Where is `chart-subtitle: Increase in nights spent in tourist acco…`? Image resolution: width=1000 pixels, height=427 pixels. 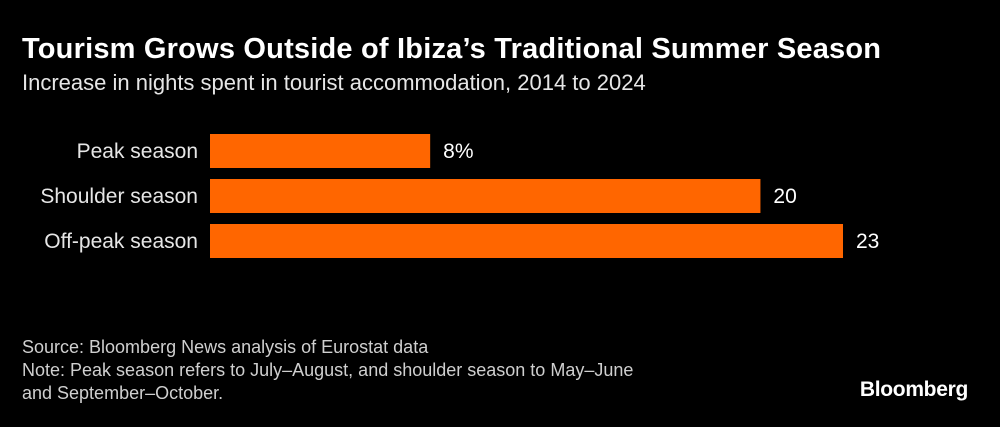
chart-subtitle: Increase in nights spent in tourist acco… is located at coordinates (334, 82).